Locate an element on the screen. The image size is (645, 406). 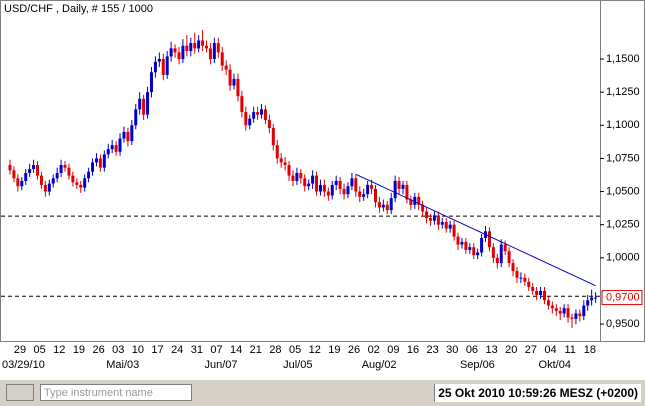
last-price-label: 0,9700 is located at coordinates (623, 297).